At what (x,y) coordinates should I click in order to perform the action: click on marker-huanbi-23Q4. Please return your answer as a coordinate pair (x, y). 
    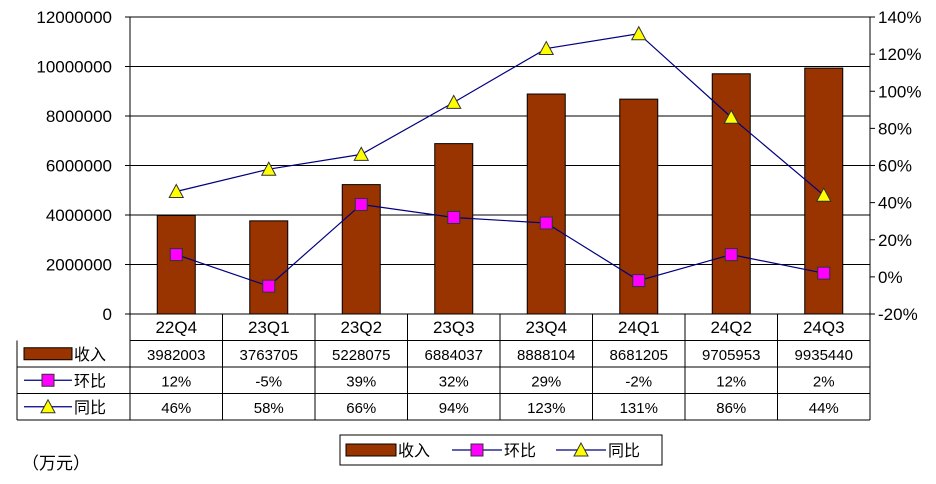
    Looking at the image, I should click on (546, 223).